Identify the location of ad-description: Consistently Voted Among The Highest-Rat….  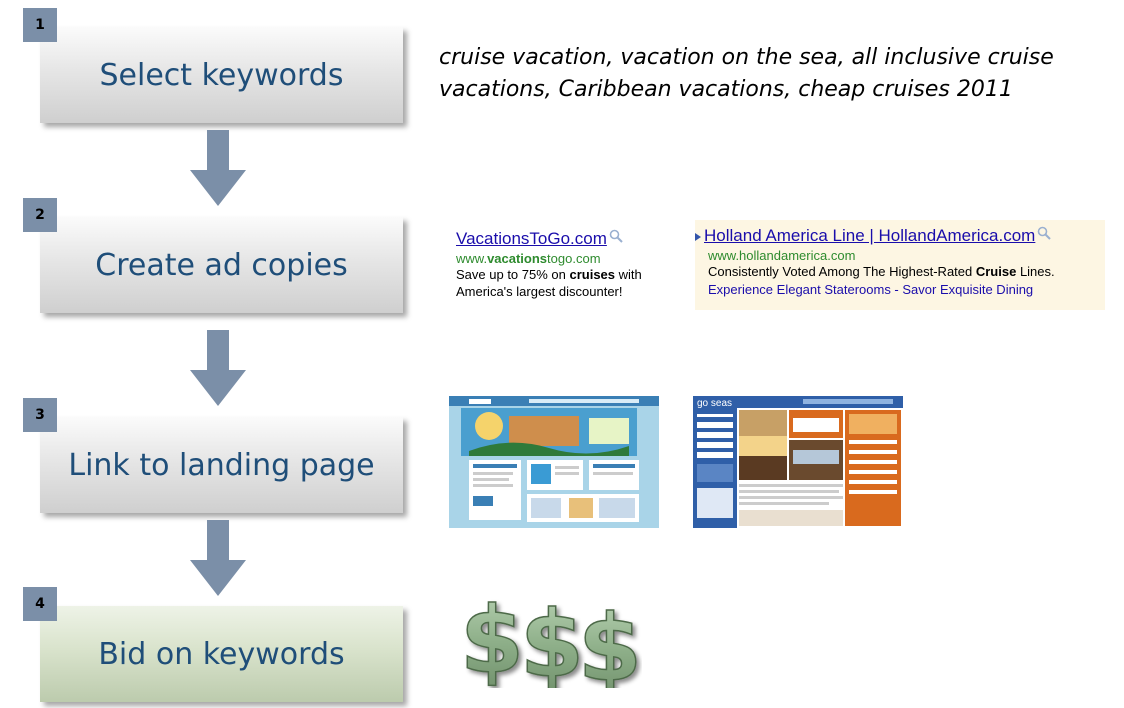
(881, 271).